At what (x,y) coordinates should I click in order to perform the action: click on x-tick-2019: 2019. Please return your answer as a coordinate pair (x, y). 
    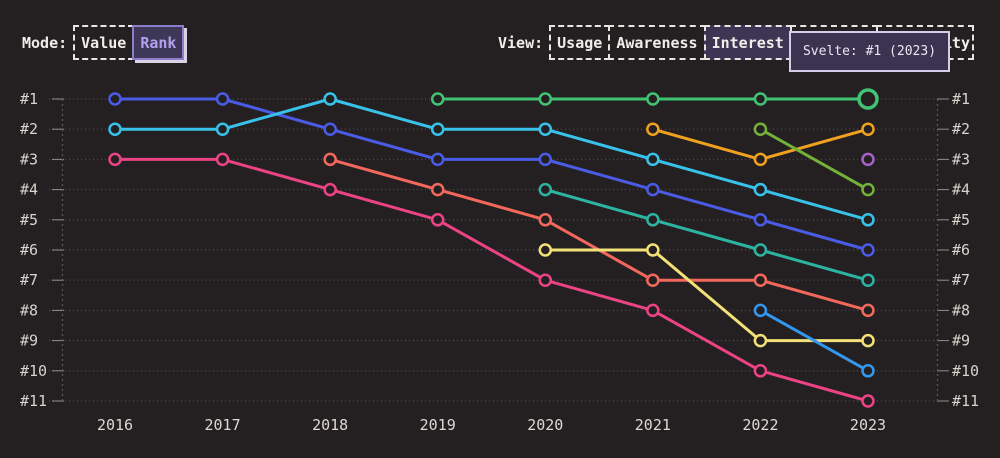
    Looking at the image, I should click on (438, 425).